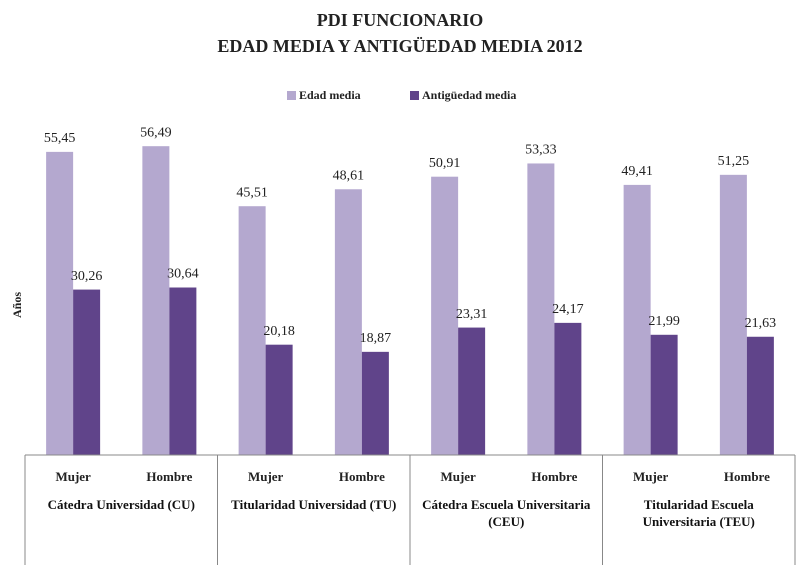 The height and width of the screenshot is (565, 800). Describe the element at coordinates (506, 513) in the screenshot. I see `group-label: Cátedra Escuela Universitaria (CEU)` at that location.